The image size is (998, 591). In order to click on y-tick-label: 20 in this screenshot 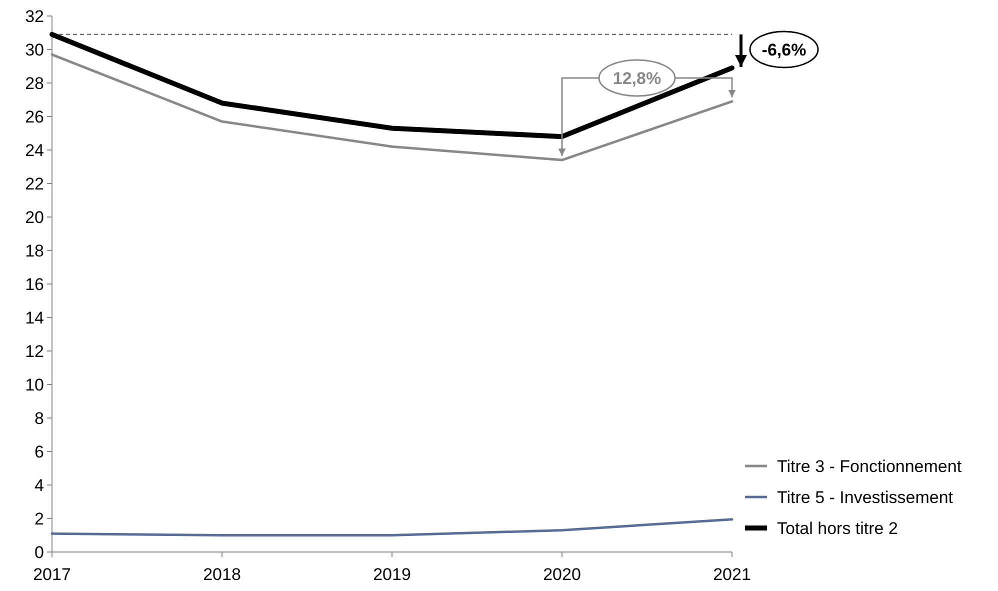, I will do `click(34, 217)`.